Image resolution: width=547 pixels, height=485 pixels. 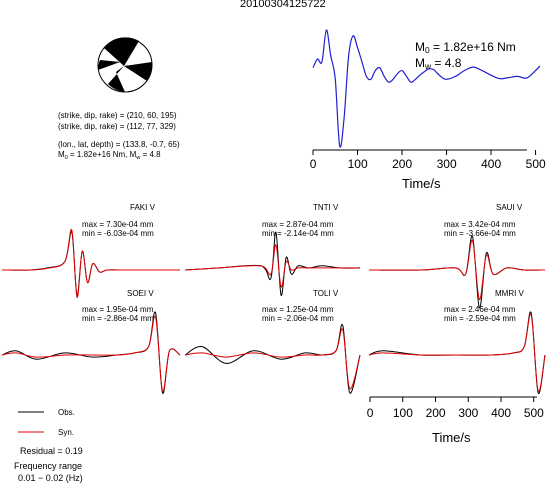 I want to click on moment-line: M0 = 1.82e+16 Nm, Mw = 4.8, so click(x=109, y=156).